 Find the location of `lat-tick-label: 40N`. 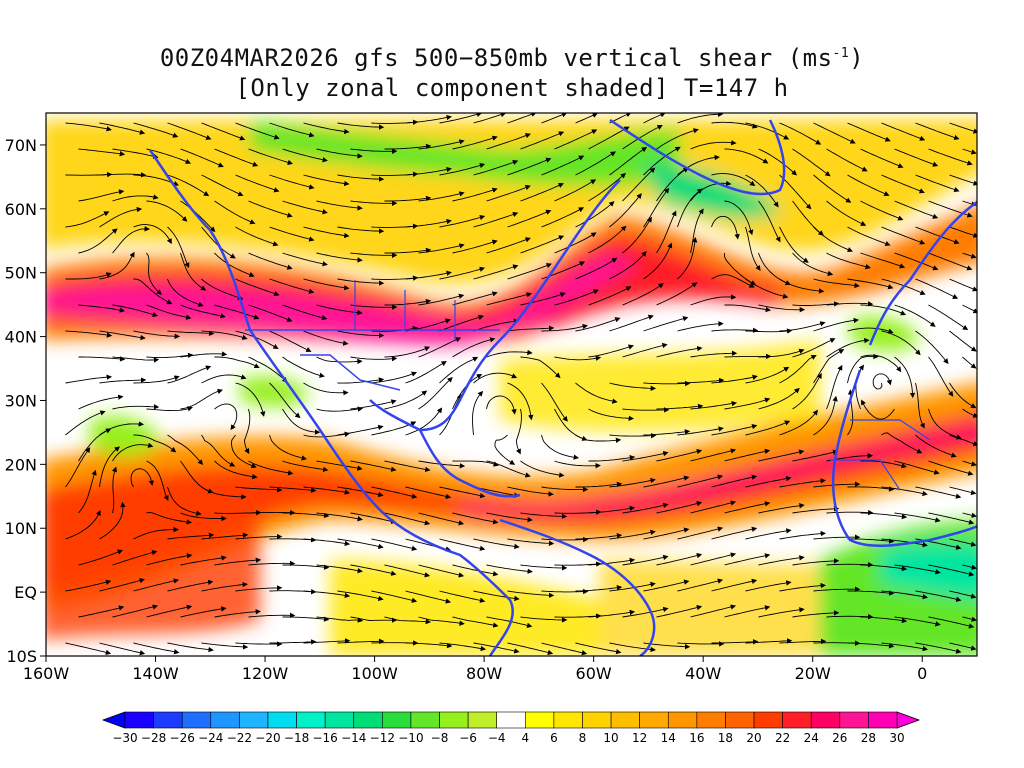

lat-tick-label: 40N is located at coordinates (21, 337).